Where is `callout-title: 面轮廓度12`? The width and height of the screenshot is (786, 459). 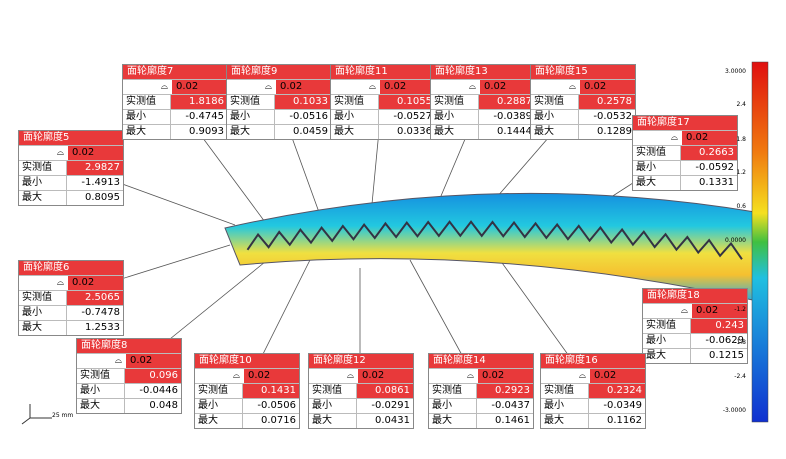 callout-title: 面轮廓度12 is located at coordinates (361, 361).